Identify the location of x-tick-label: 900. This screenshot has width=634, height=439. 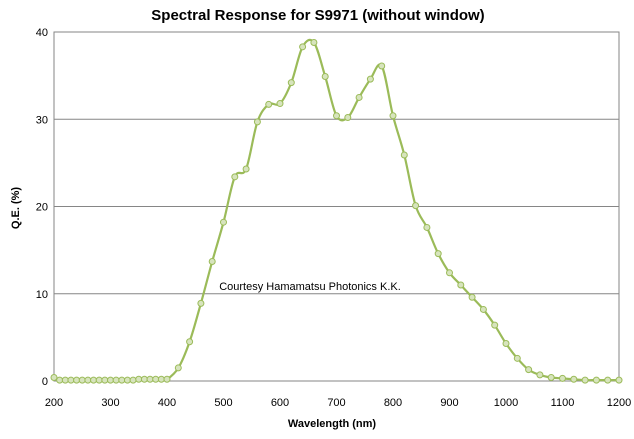
(449, 403).